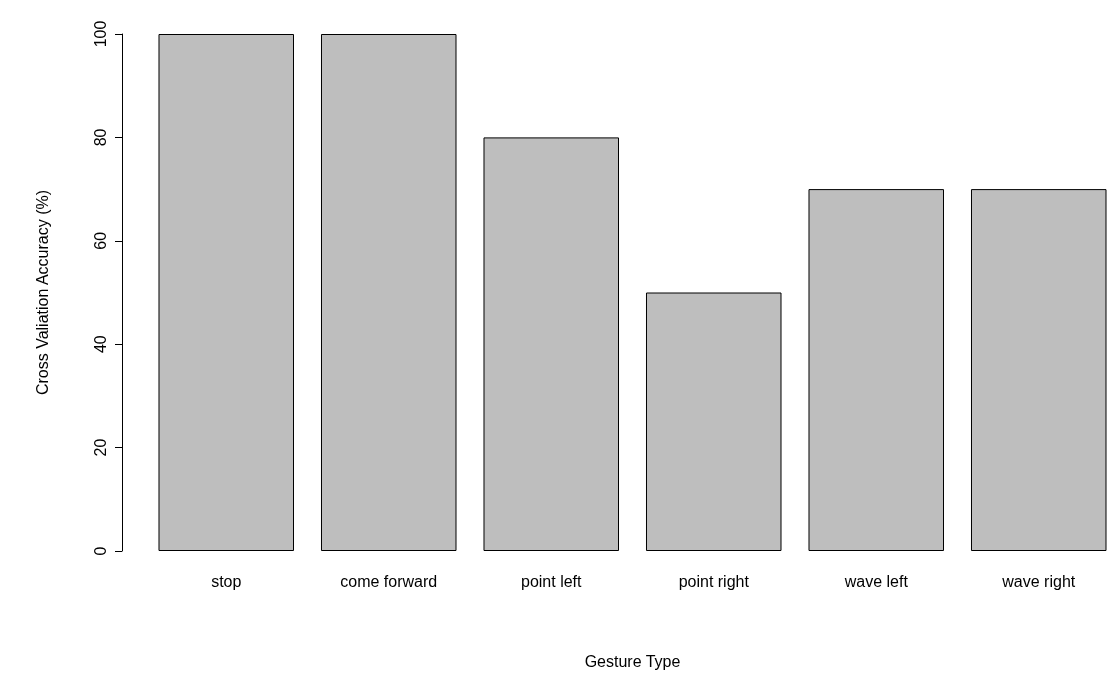 This screenshot has width=1120, height=693. I want to click on y-axis-title: Cross Valiation Accuracy (%), so click(42, 292).